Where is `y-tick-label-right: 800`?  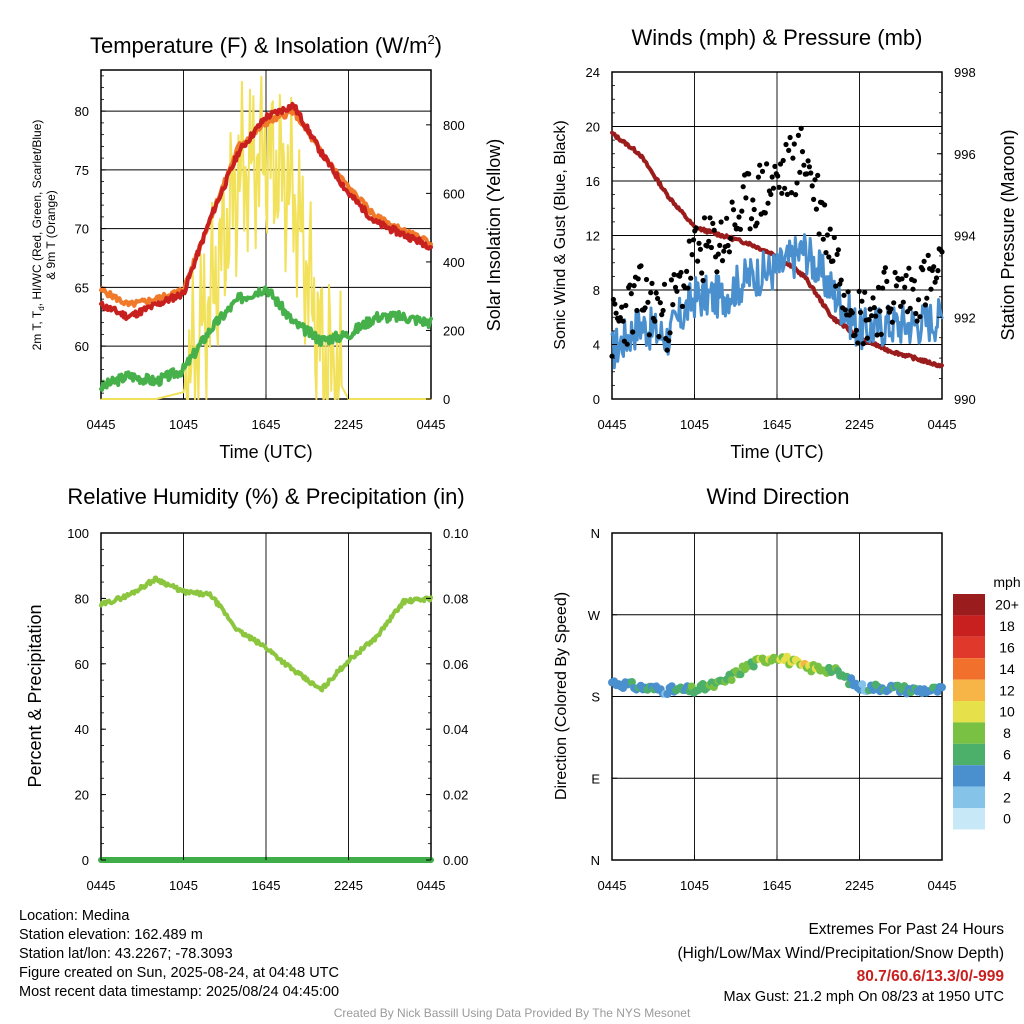
y-tick-label-right: 800 is located at coordinates (454, 125).